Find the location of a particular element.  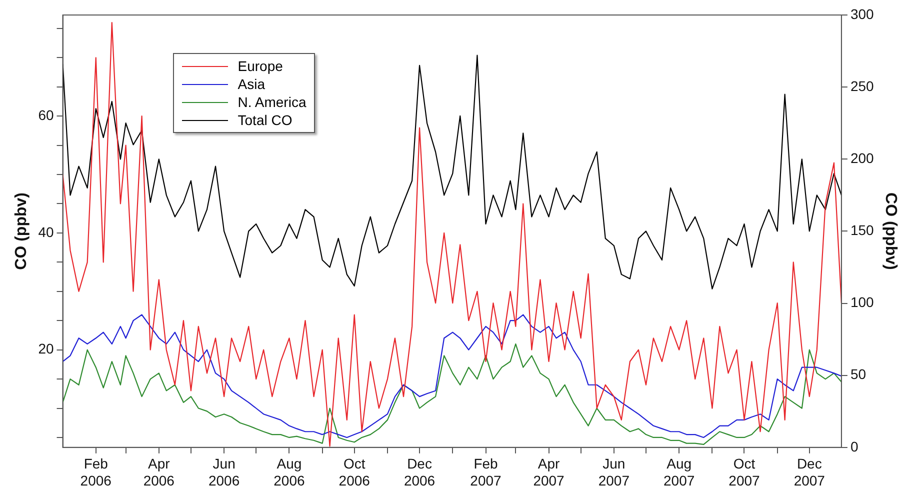

x-tick-label: Apr 2007 is located at coordinates (549, 472).